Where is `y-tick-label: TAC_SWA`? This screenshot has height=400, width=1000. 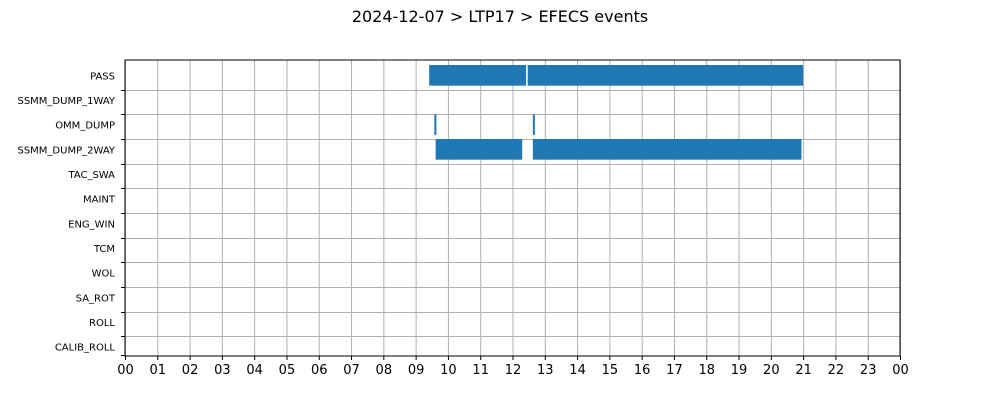
y-tick-label: TAC_SWA is located at coordinates (91, 175).